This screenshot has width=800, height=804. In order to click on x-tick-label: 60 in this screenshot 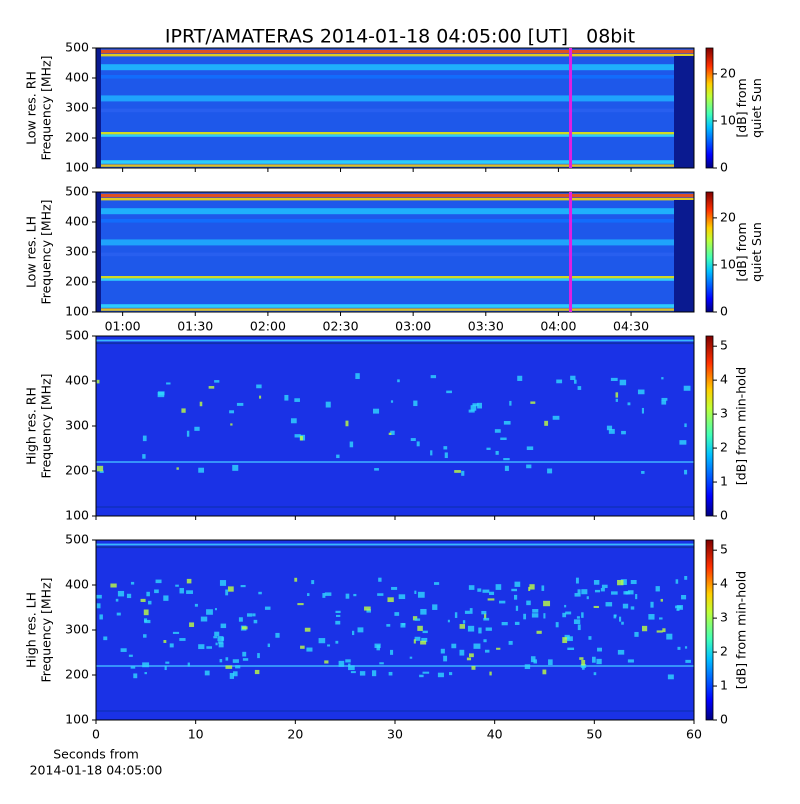, I will do `click(694, 734)`.